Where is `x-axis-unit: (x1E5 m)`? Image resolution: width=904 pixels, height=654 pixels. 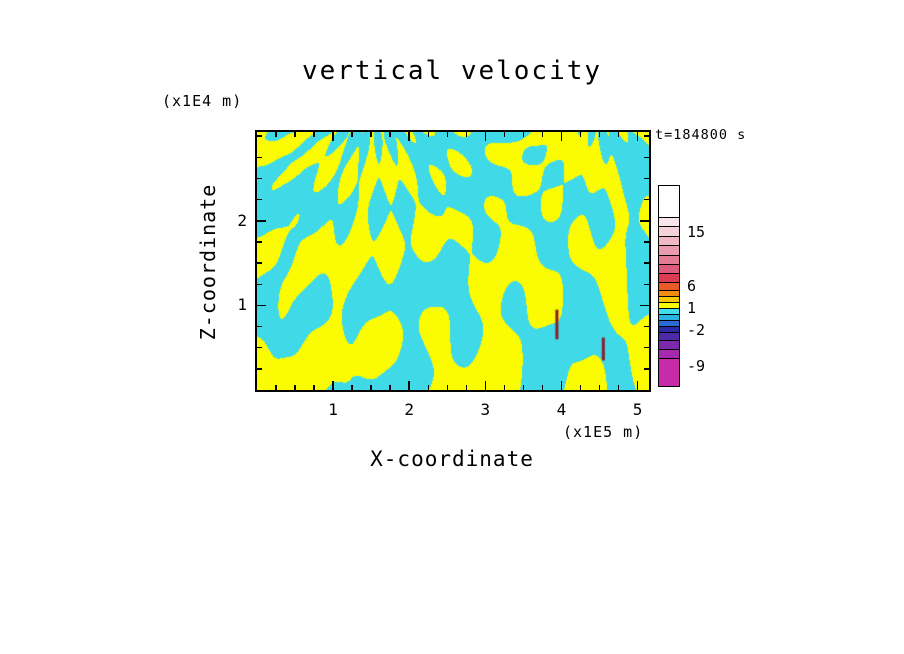
x-axis-unit: (x1E5 m) is located at coordinates (603, 432).